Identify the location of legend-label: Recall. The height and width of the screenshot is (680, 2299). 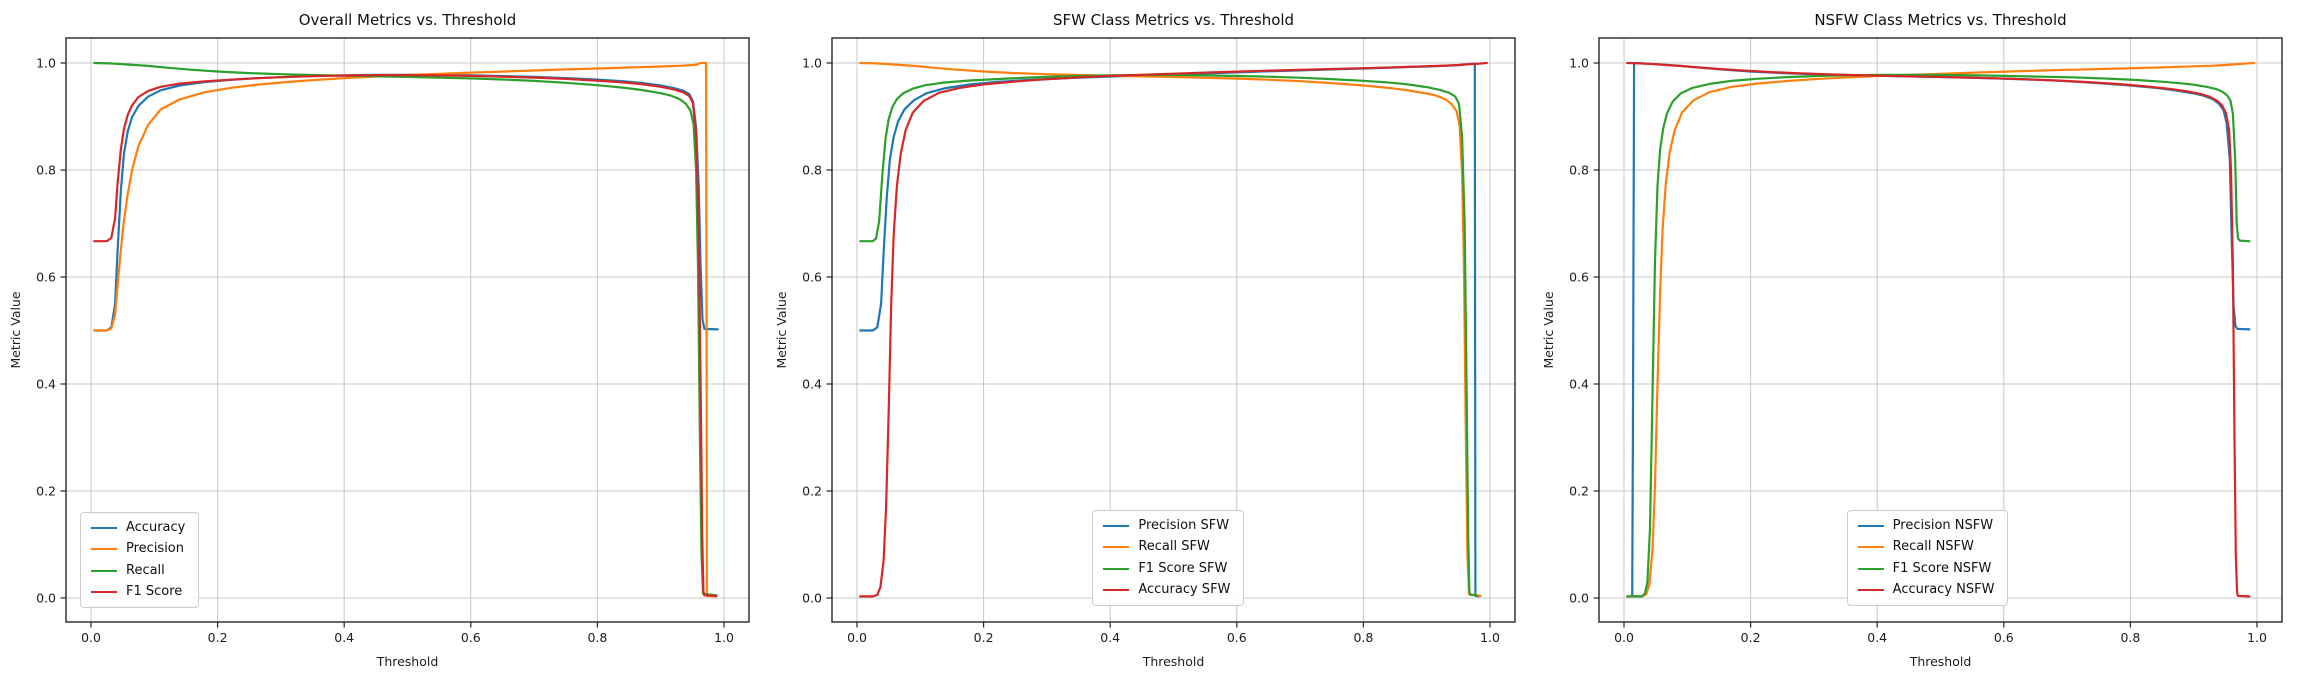
(145, 570).